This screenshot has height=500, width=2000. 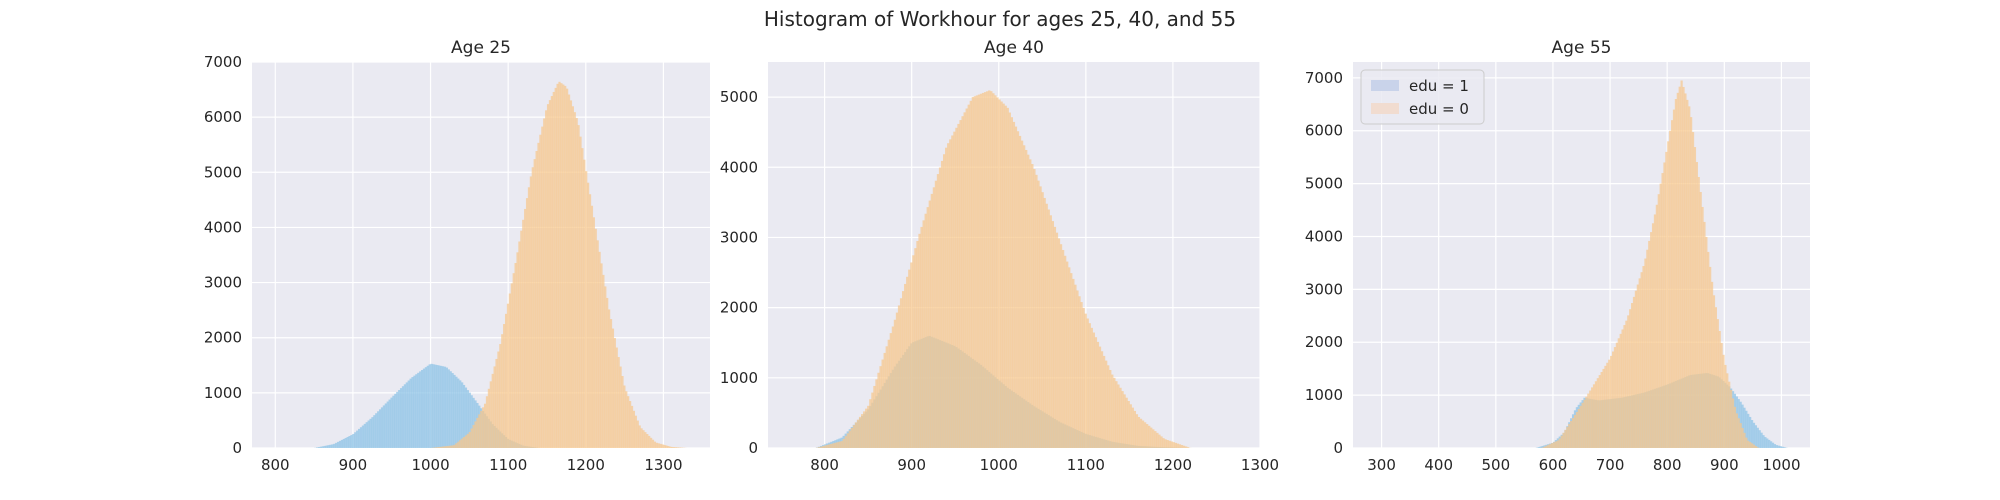 What do you see at coordinates (1381, 465) in the screenshot?
I see `x-tick-label: 300` at bounding box center [1381, 465].